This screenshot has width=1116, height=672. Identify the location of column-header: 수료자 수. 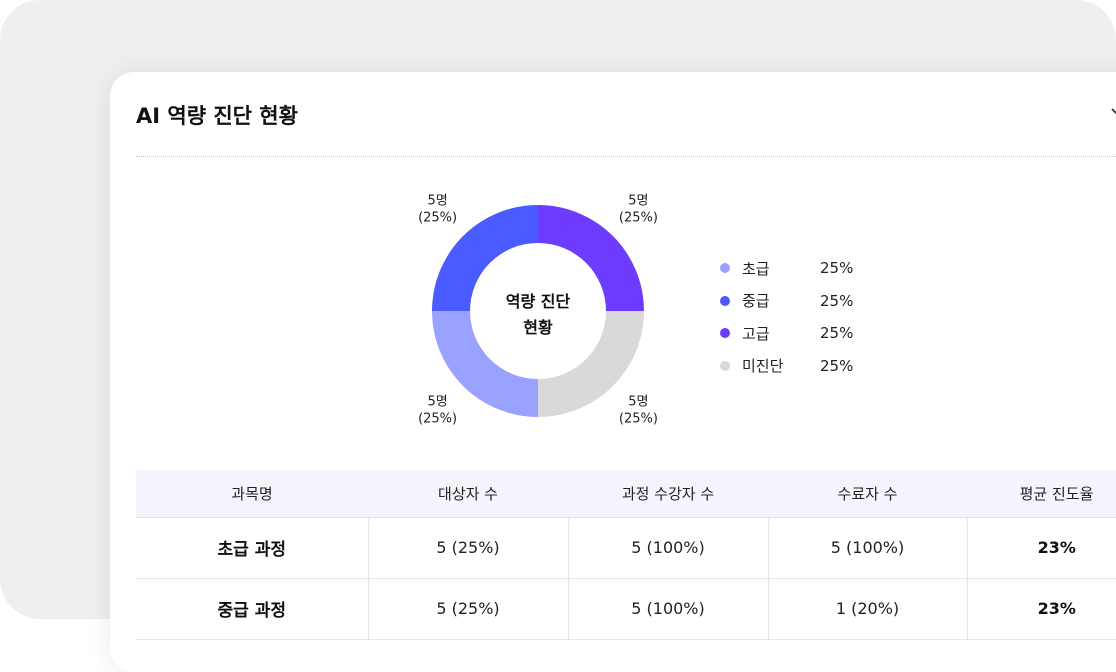
(867, 494).